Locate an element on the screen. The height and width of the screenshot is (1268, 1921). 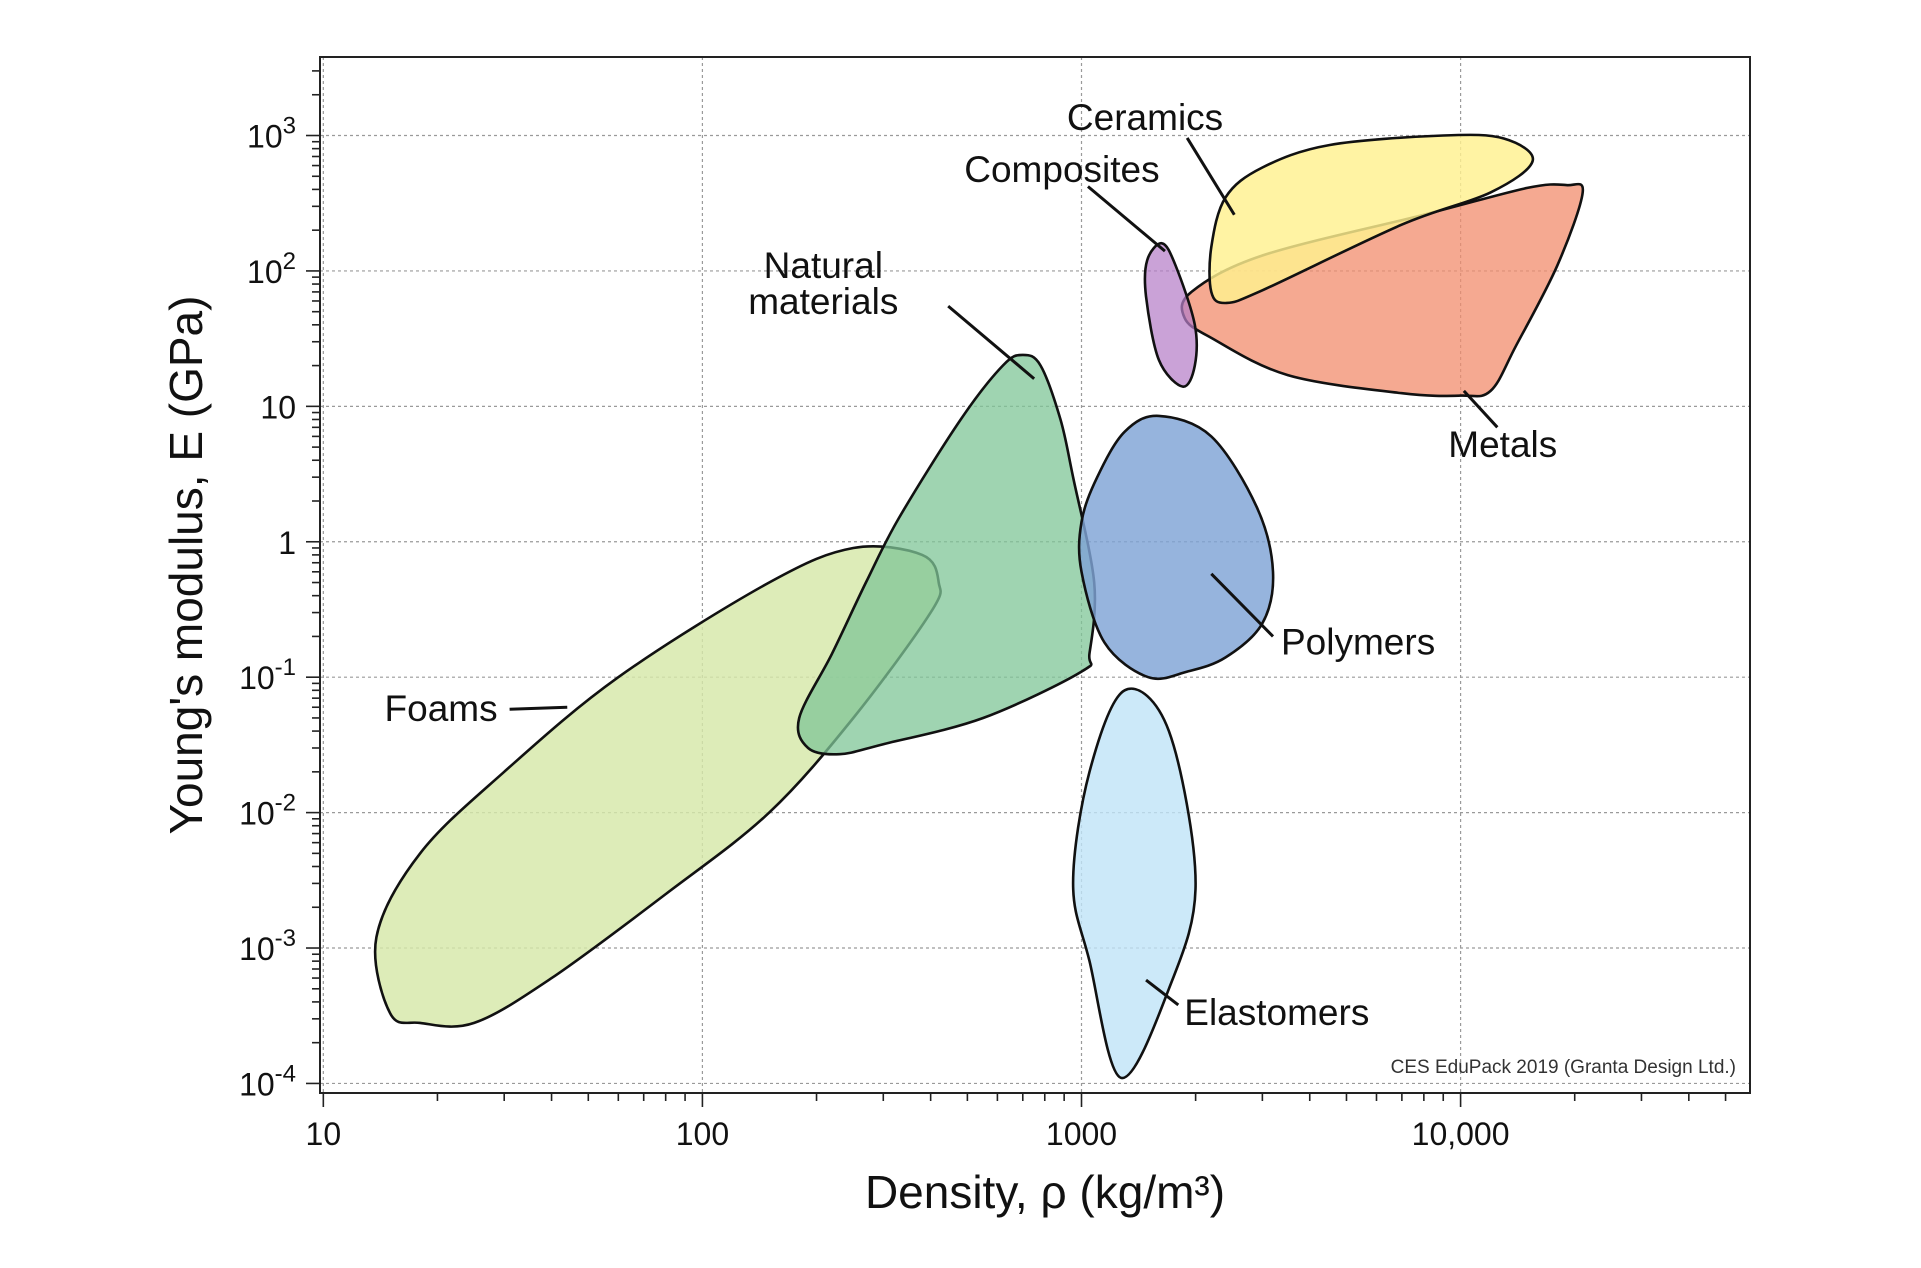
y-tick-label: 10³ is located at coordinates (271, 134).